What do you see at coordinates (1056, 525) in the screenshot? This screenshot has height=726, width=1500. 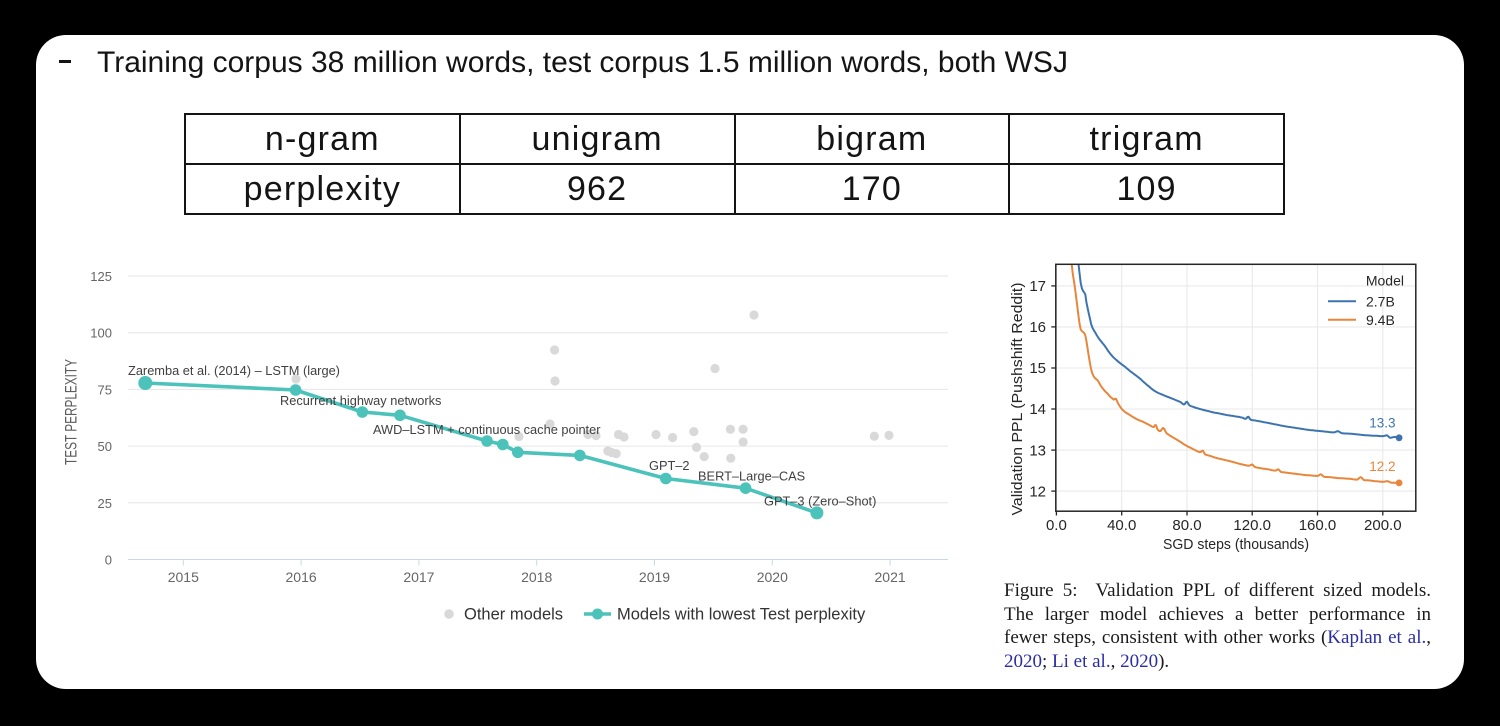 I see `svg-text: 0.0` at bounding box center [1056, 525].